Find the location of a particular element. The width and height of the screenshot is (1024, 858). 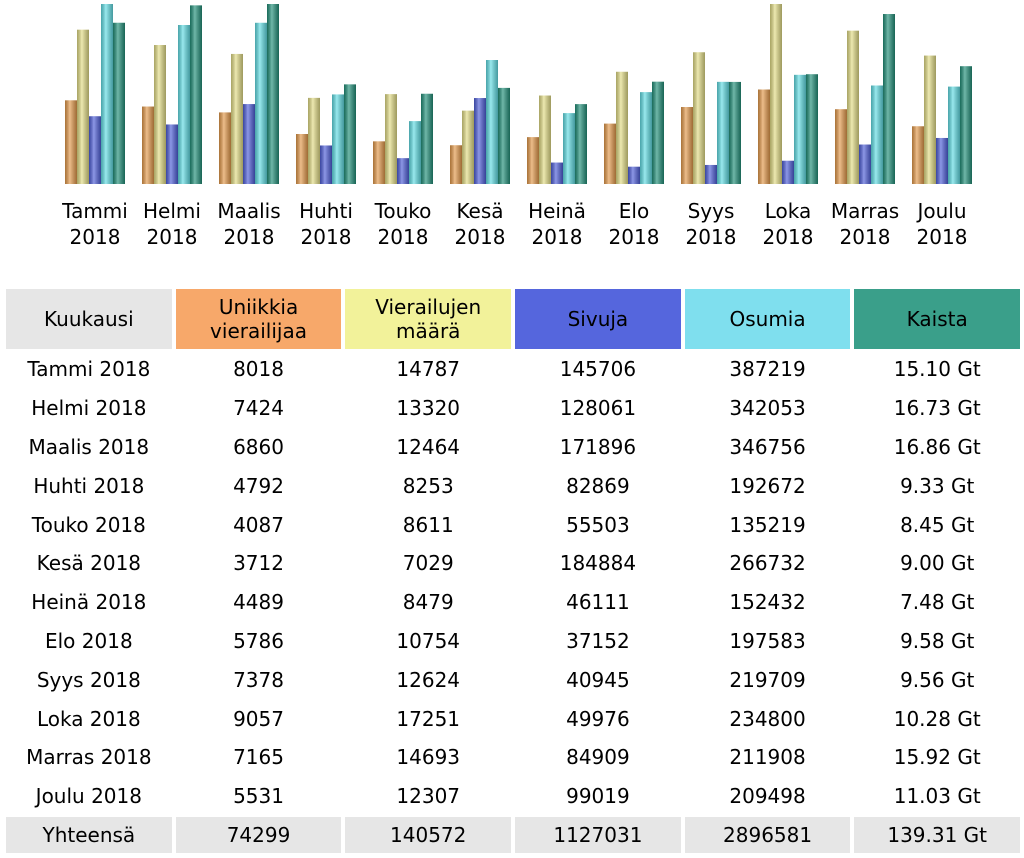

table-row: Marras 2018 7165 14693 84909 211908 15.92 Gt is located at coordinates (513, 757).